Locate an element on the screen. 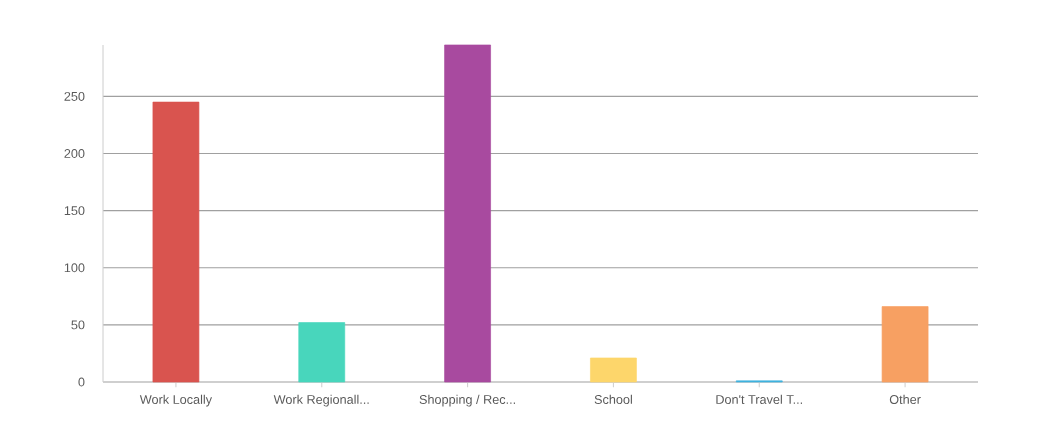  y-tick-label: 50 is located at coordinates (78, 325).